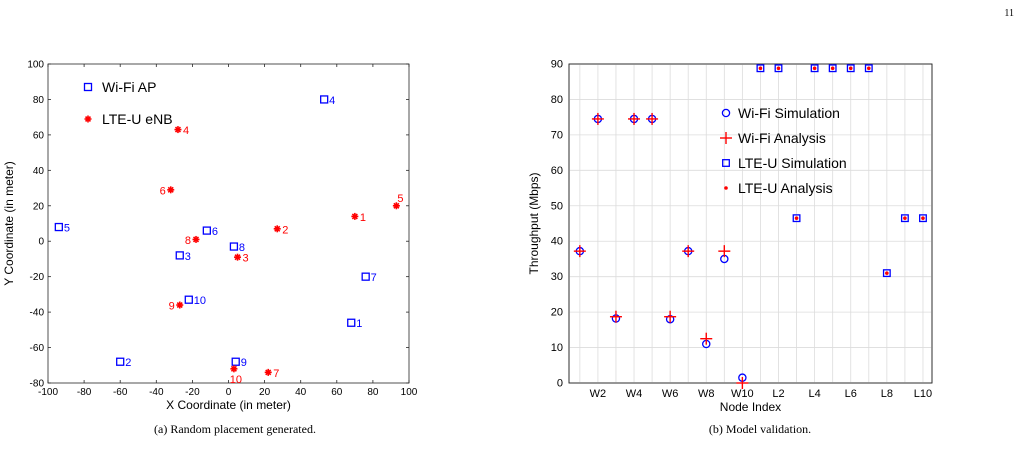 The image size is (1024, 462). I want to click on x-tick-label-b: W4, so click(634, 394).